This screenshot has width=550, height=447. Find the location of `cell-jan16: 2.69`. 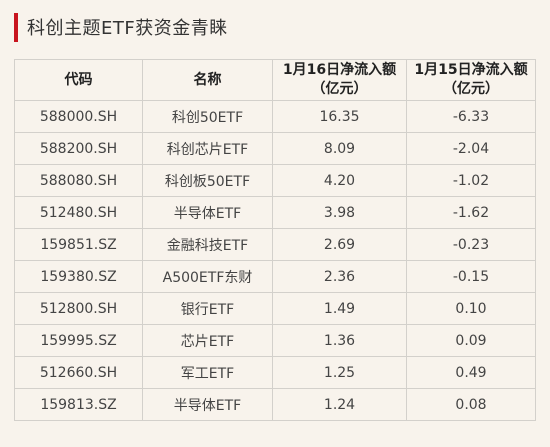

cell-jan16: 2.69 is located at coordinates (339, 244).